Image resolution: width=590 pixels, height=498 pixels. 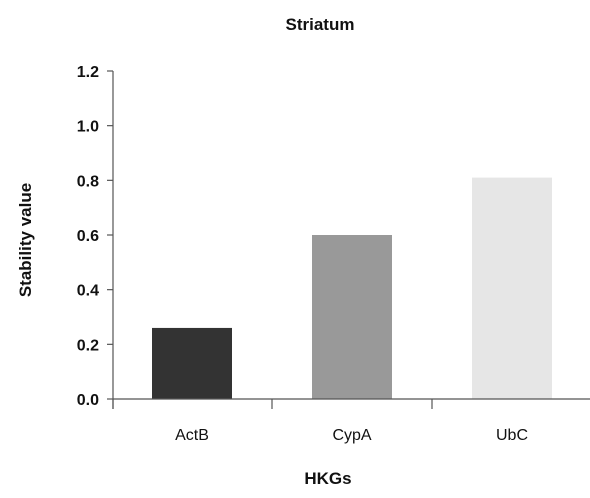 What do you see at coordinates (512, 288) in the screenshot?
I see `bar-ubc` at bounding box center [512, 288].